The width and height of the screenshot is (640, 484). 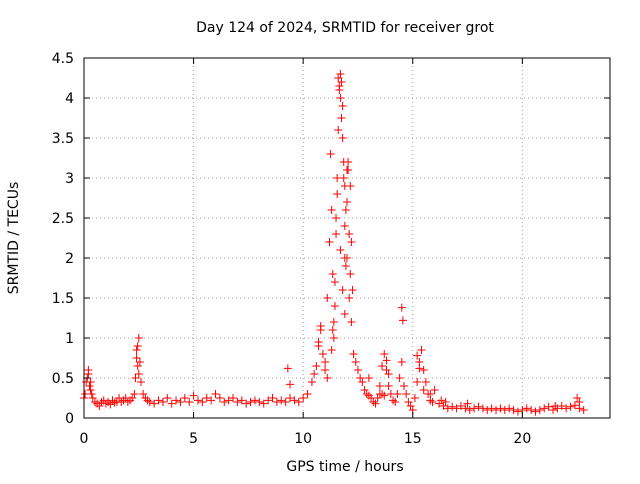 I want to click on y-tick-label: 3, so click(x=69, y=179).